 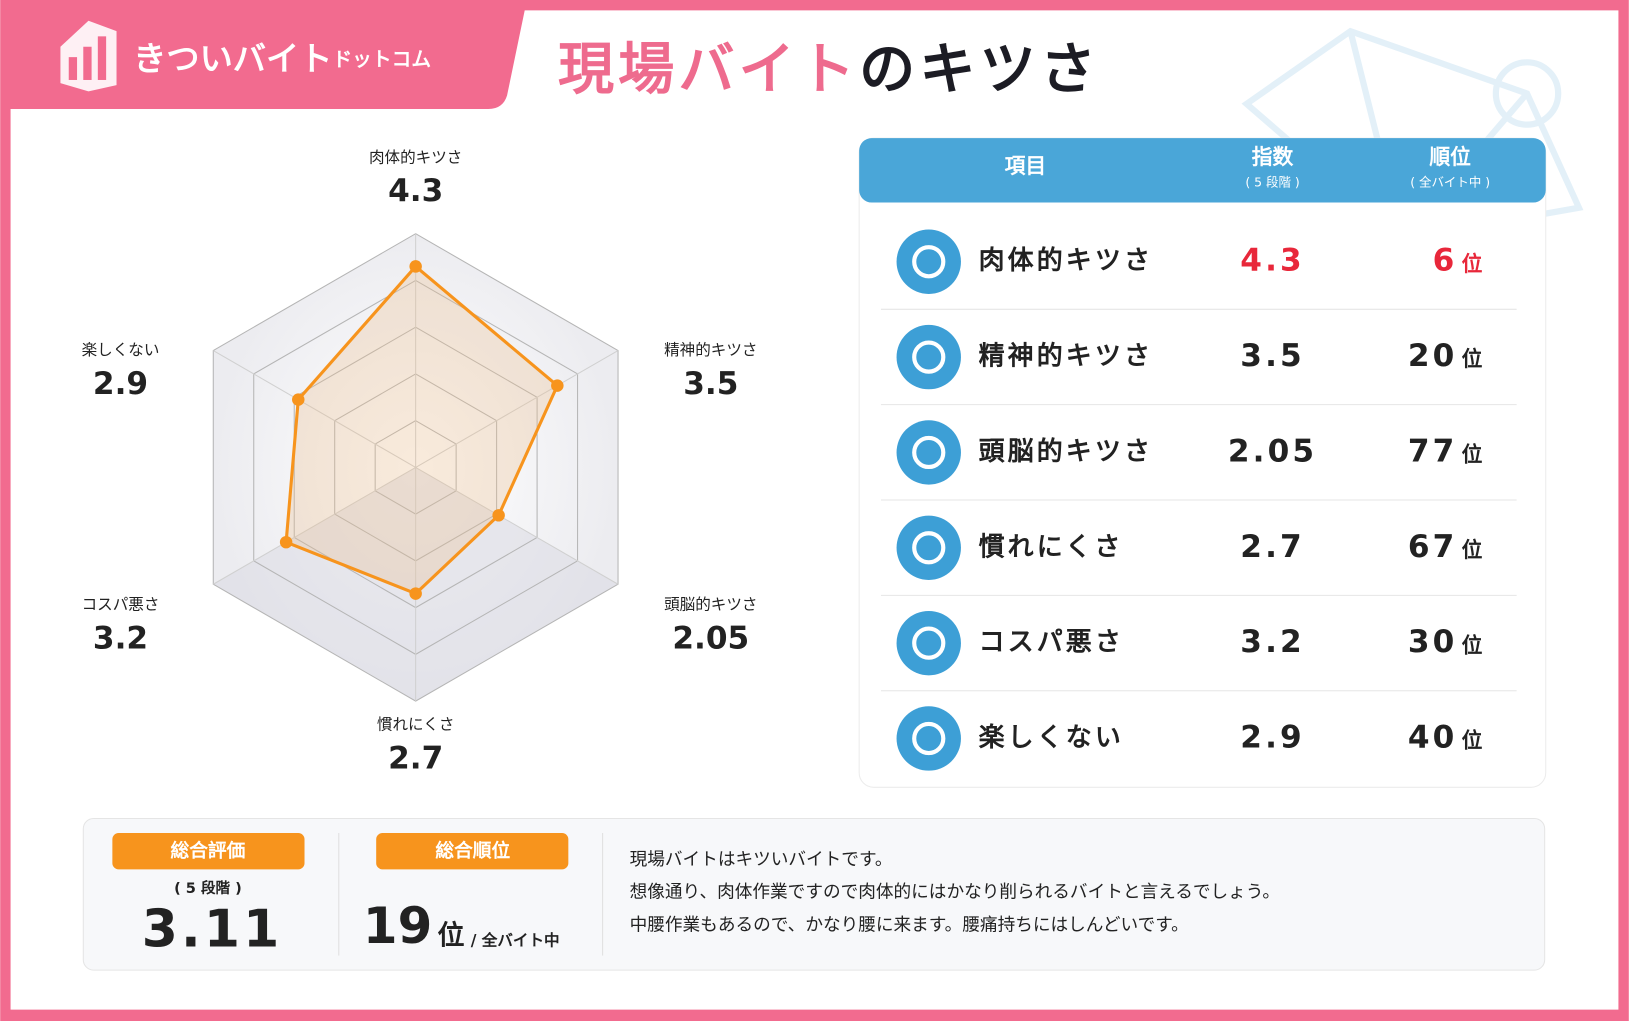 What do you see at coordinates (1066, 356) in the screenshot?
I see `row-label: 精神的キツさ` at bounding box center [1066, 356].